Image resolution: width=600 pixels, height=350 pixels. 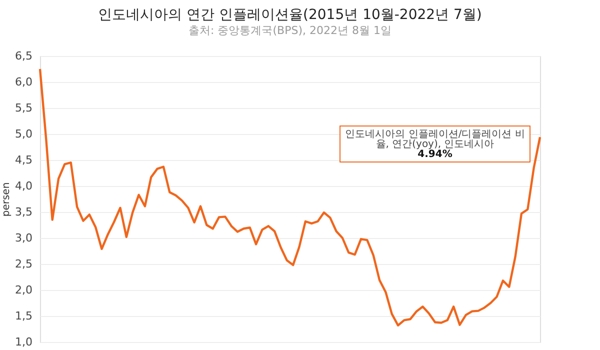 I want to click on y-tick-label: 1,0, so click(x=23, y=342).